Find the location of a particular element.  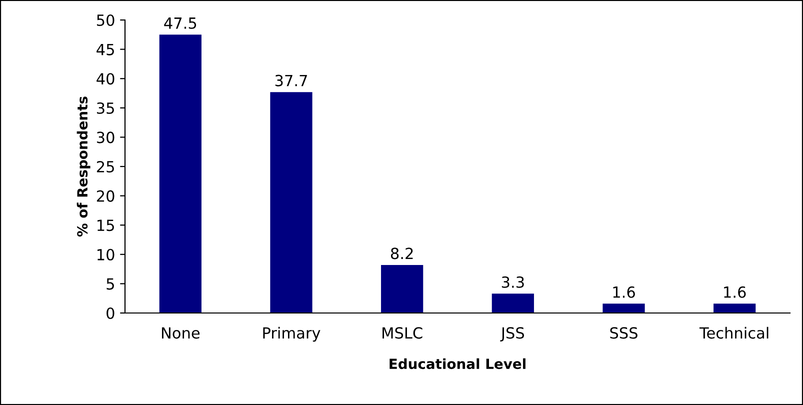

y-tick-label: 45 is located at coordinates (105, 50).